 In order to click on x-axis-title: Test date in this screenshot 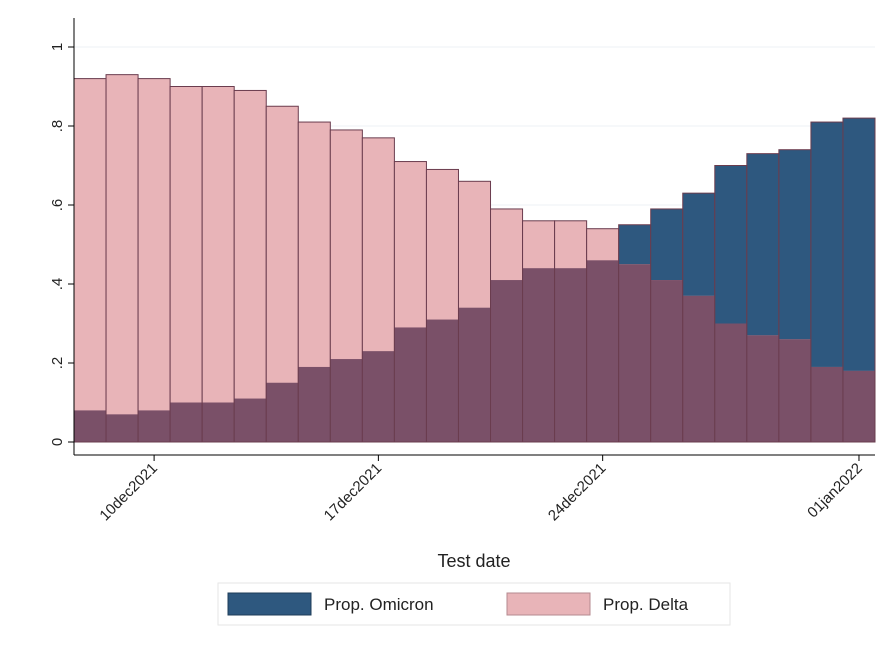, I will do `click(473, 561)`.